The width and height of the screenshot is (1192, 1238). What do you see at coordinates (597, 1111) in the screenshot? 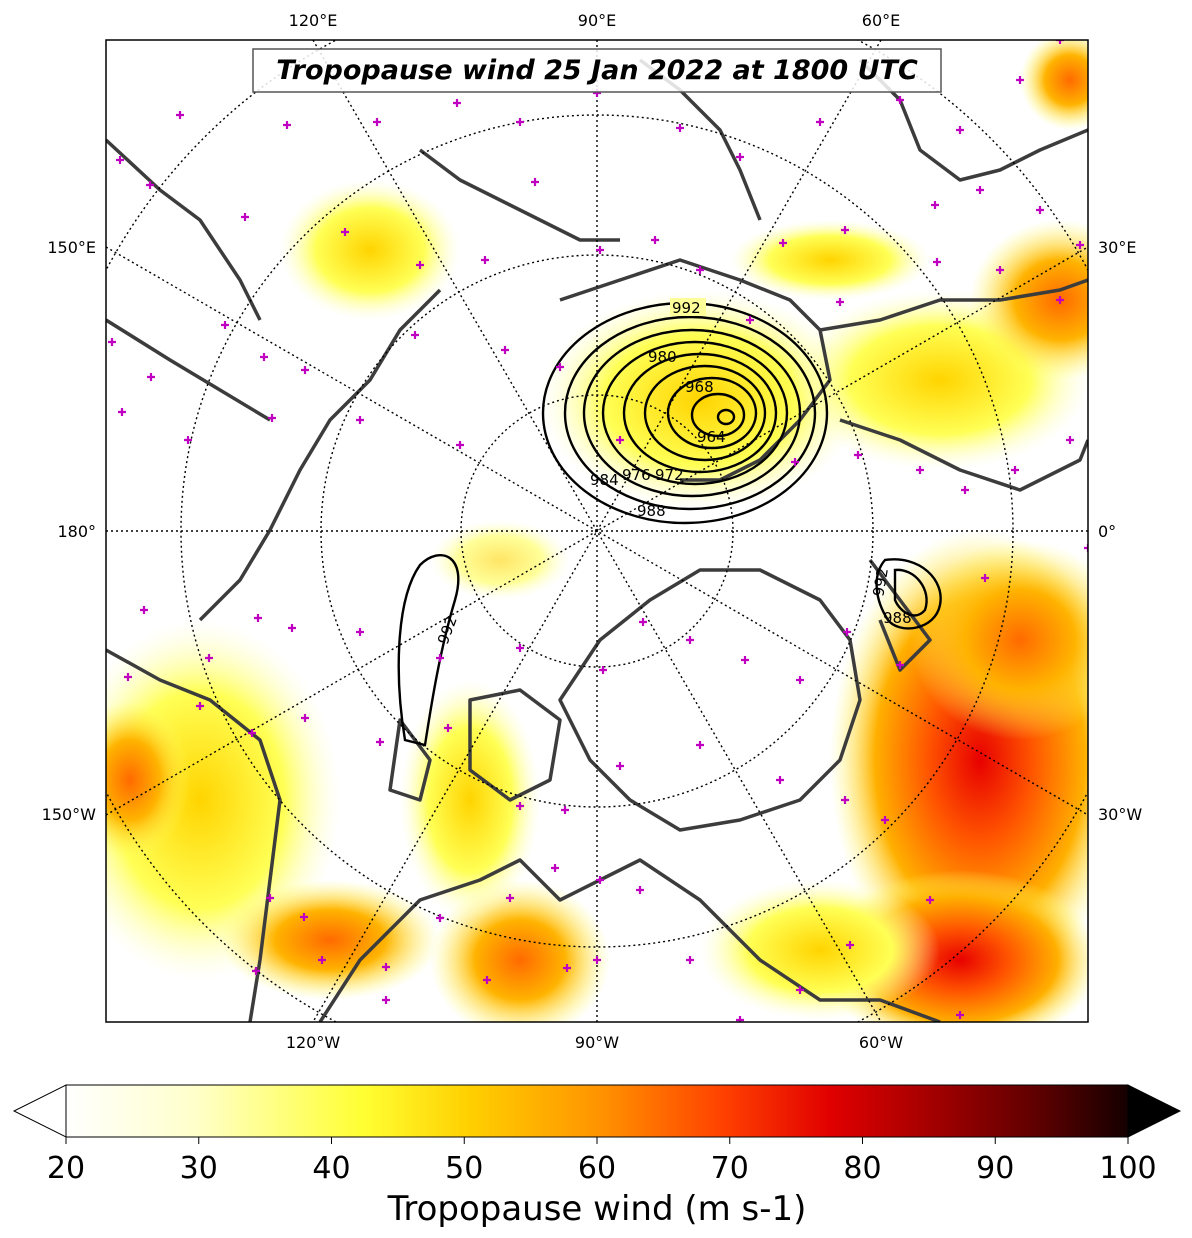
I see `colorbar-bar` at bounding box center [597, 1111].